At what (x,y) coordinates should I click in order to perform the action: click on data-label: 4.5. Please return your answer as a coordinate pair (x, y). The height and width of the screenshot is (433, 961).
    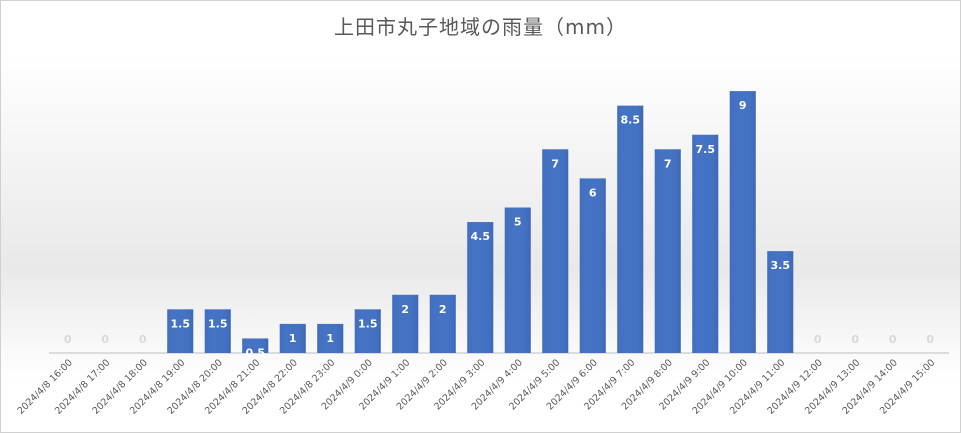
    Looking at the image, I should click on (481, 236).